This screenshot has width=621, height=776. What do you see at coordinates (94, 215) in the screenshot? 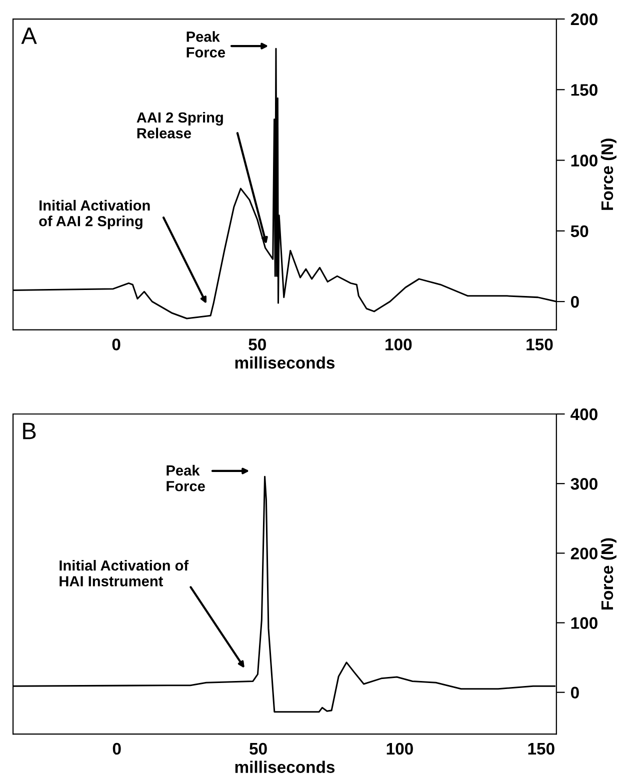
I see `annotation: Initial Activation of AAI 2 Spring` at bounding box center [94, 215].